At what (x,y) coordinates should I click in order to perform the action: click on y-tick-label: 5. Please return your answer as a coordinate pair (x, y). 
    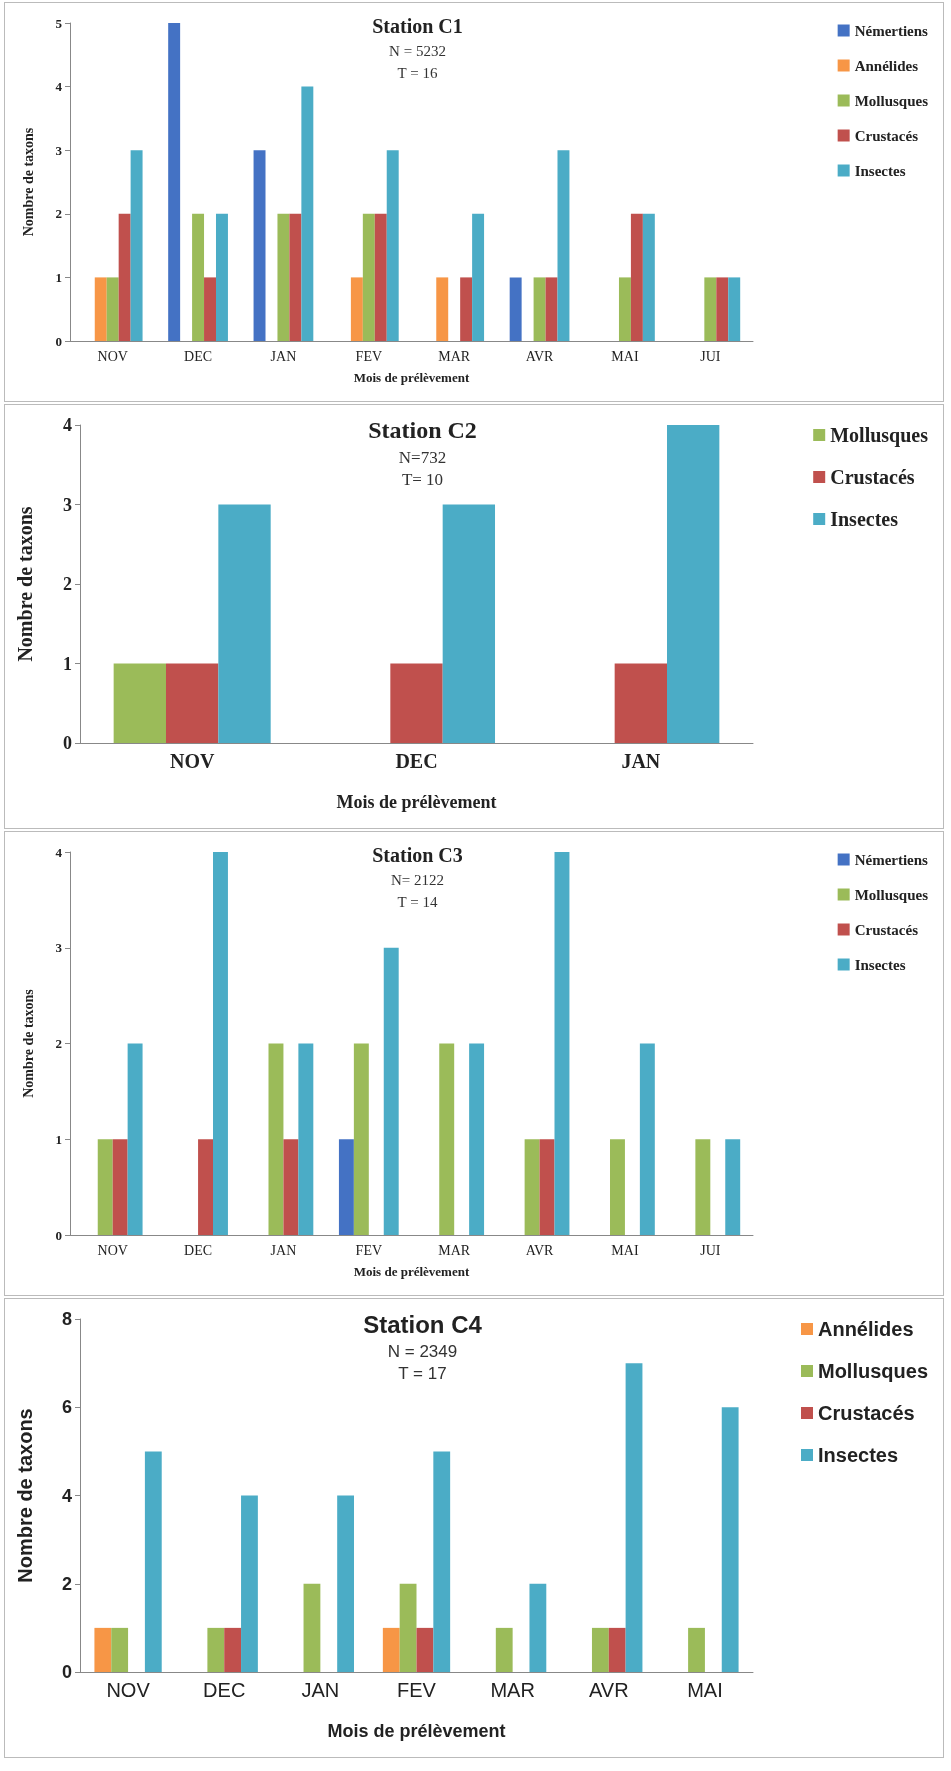
    Looking at the image, I should click on (59, 23).